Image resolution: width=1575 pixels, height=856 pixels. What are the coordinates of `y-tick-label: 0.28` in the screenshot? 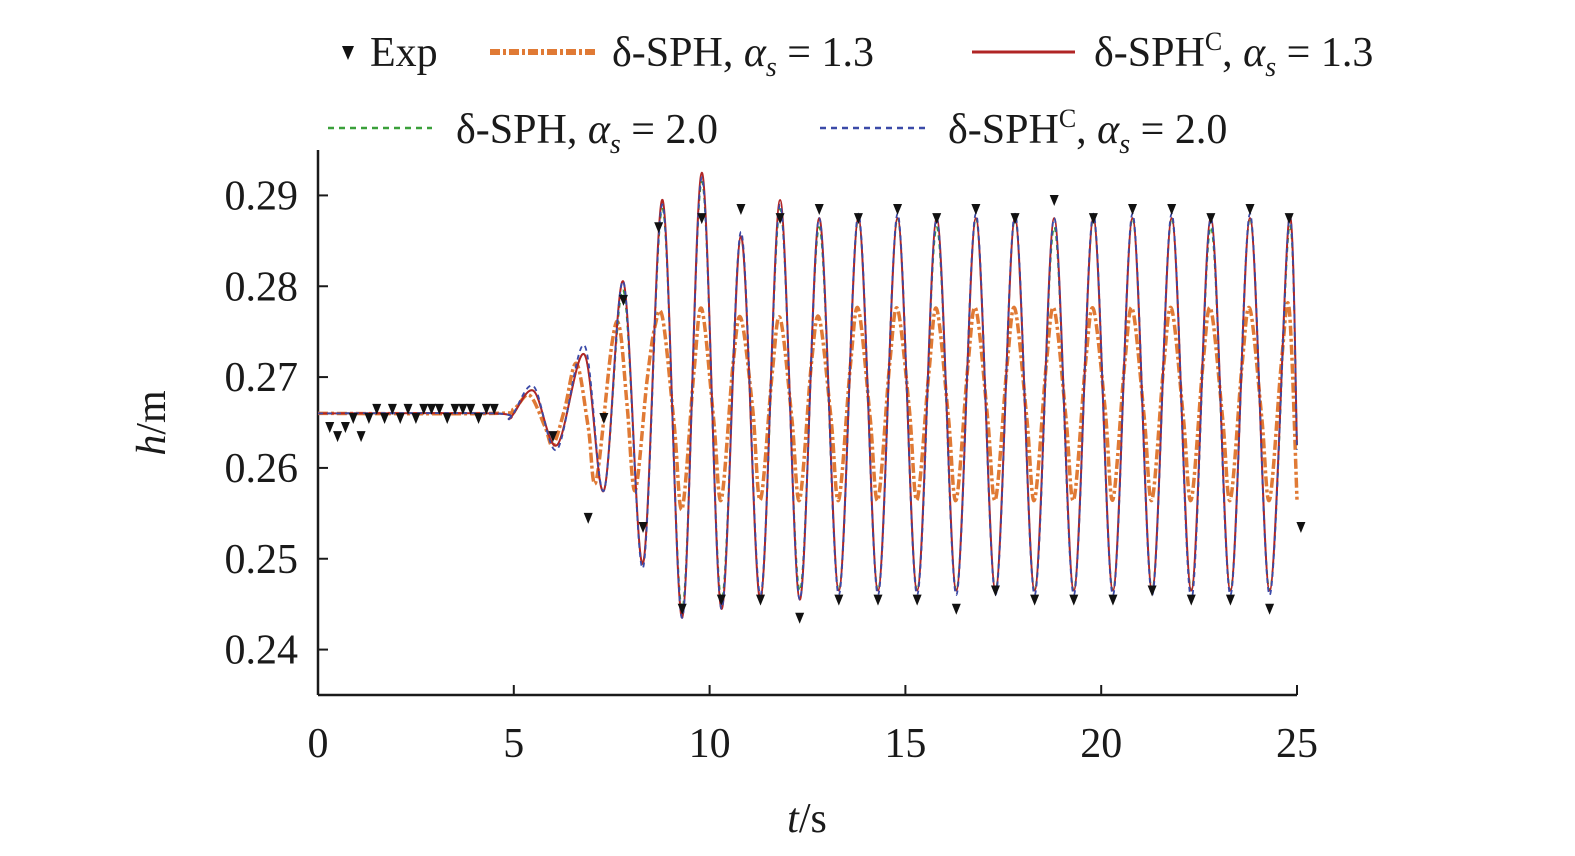 It's located at (262, 287).